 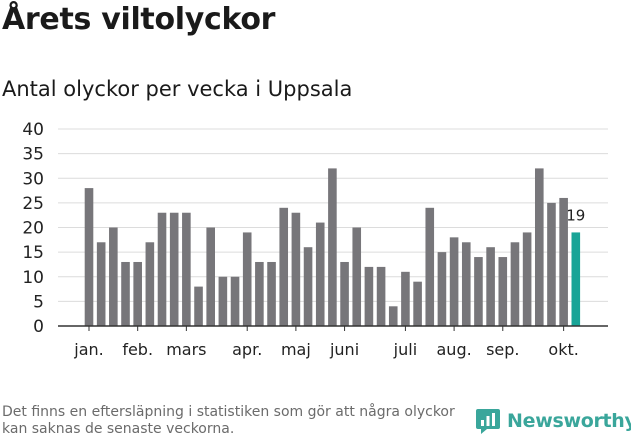 I want to click on y-tick-label: 40, so click(x=33, y=130).